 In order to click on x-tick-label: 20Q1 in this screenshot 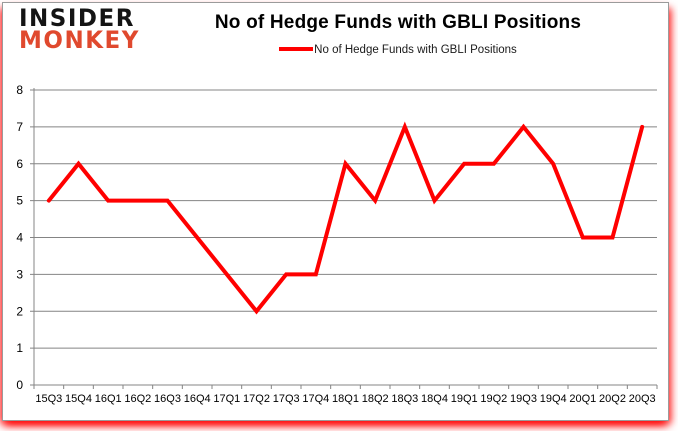, I will do `click(582, 399)`.